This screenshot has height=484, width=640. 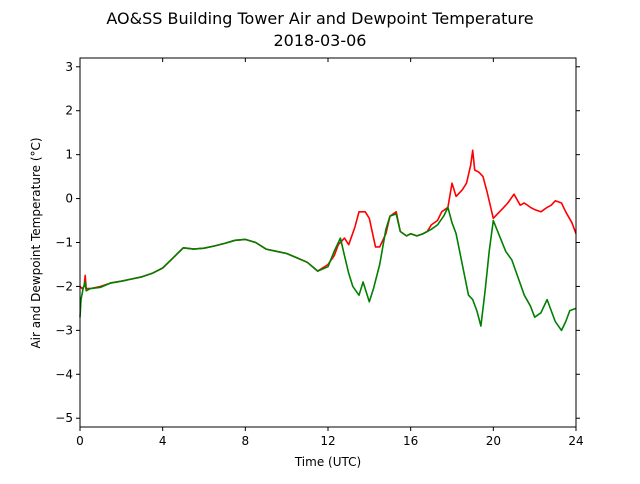 What do you see at coordinates (69, 199) in the screenshot?
I see `y-tick-label: 0` at bounding box center [69, 199].